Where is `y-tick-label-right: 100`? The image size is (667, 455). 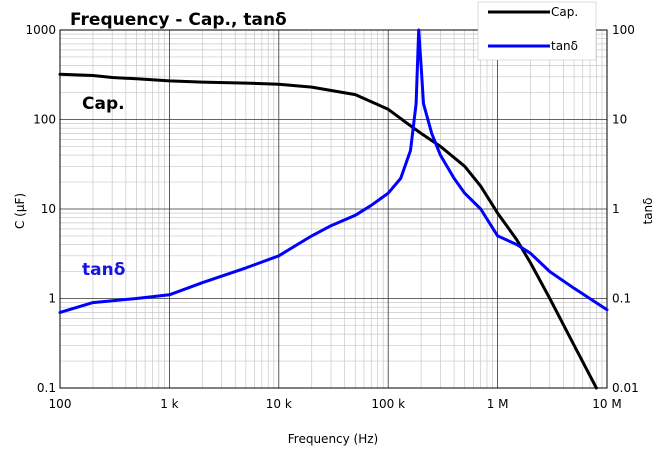 y-tick-label-right: 100 is located at coordinates (623, 30).